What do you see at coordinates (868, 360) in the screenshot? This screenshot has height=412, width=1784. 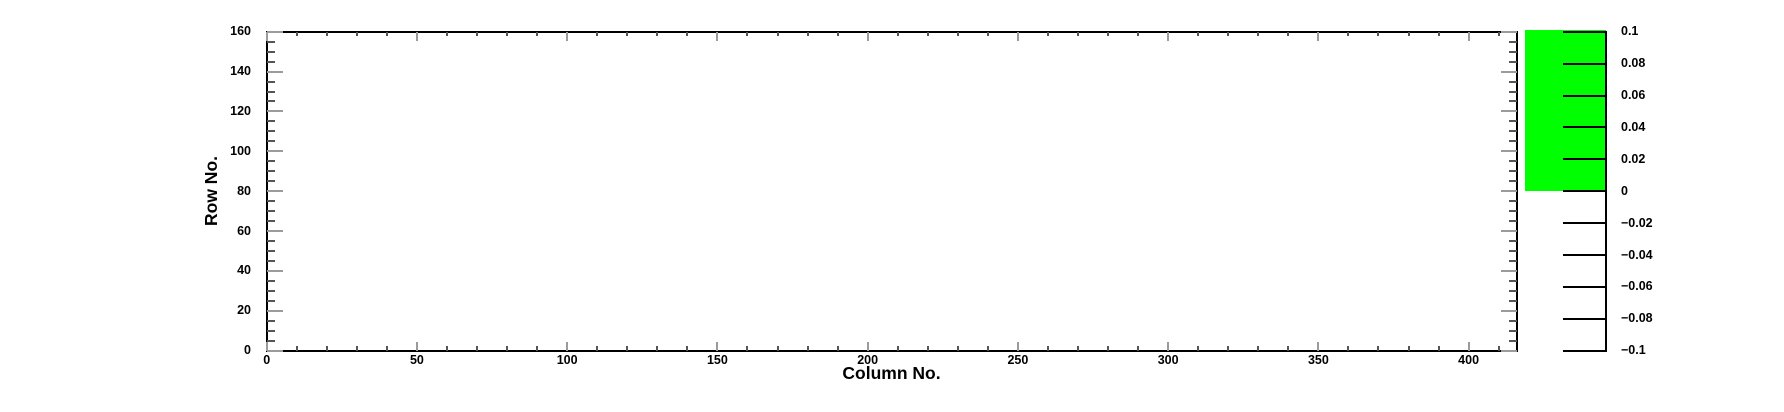 I see `x-tick-label: 200` at bounding box center [868, 360].